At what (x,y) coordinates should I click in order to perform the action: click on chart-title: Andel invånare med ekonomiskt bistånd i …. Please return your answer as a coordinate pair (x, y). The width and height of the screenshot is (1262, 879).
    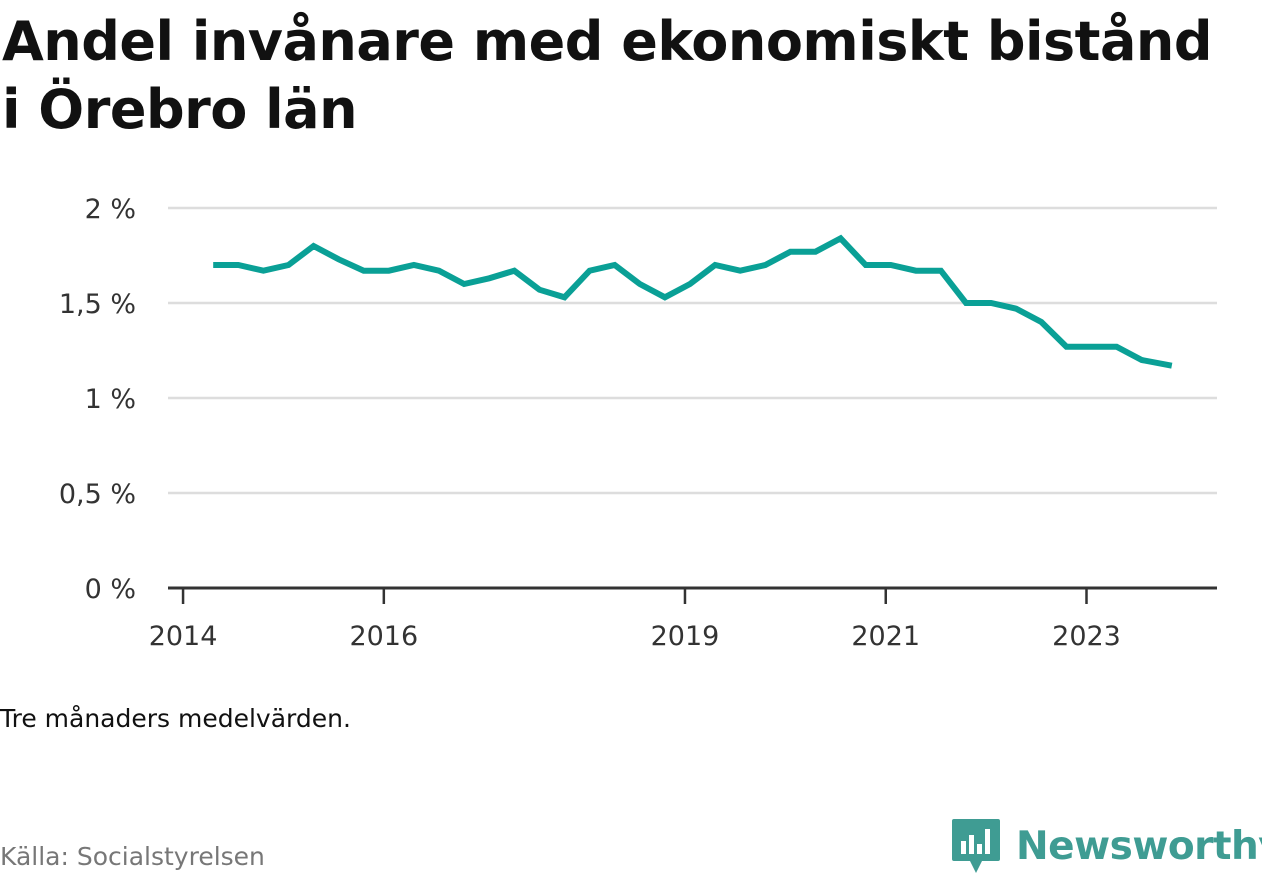
    Looking at the image, I should click on (607, 75).